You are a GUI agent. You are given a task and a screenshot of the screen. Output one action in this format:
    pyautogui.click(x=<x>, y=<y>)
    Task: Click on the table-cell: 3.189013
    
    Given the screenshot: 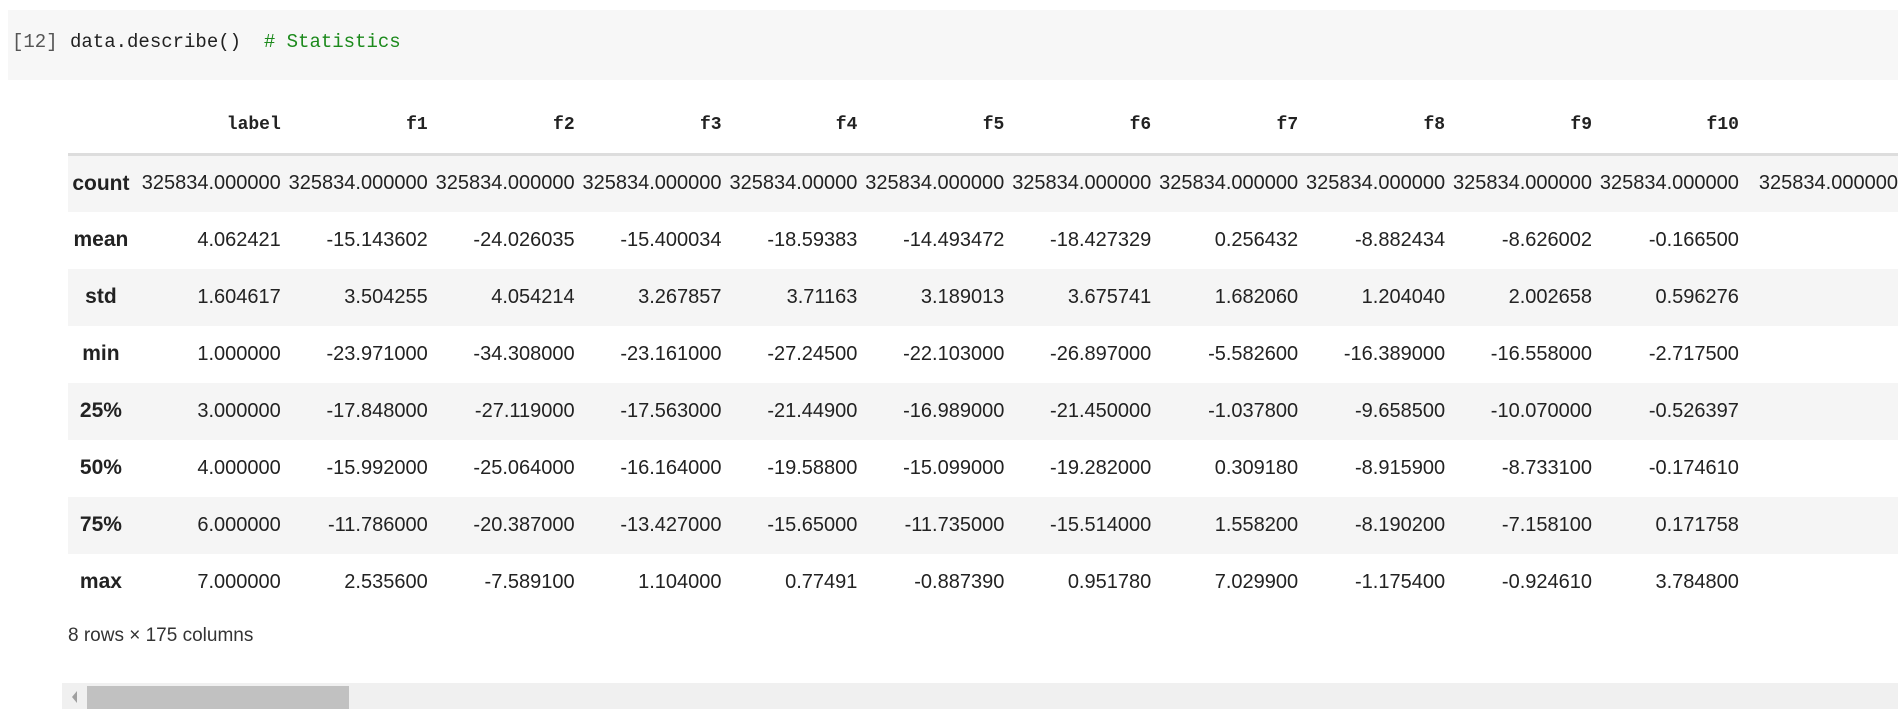 What is the action you would take?
    pyautogui.click(x=962, y=296)
    